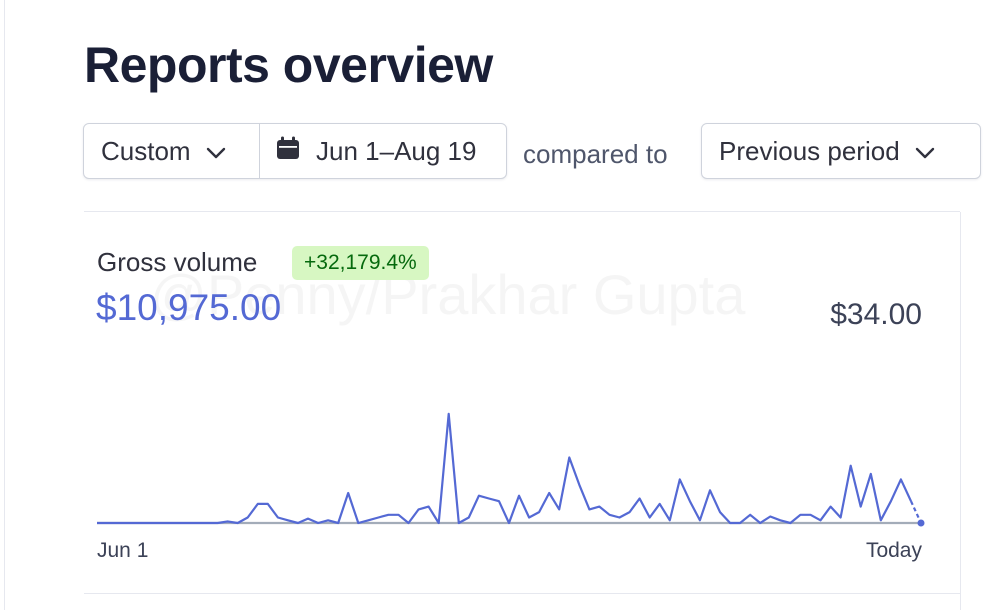  What do you see at coordinates (809, 150) in the screenshot?
I see `comparison-select-label: Previous period` at bounding box center [809, 150].